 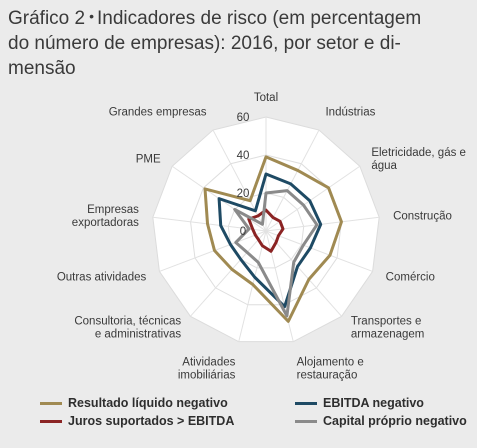 What do you see at coordinates (373, 403) in the screenshot?
I see `legend-label: EBITDA negativo` at bounding box center [373, 403].